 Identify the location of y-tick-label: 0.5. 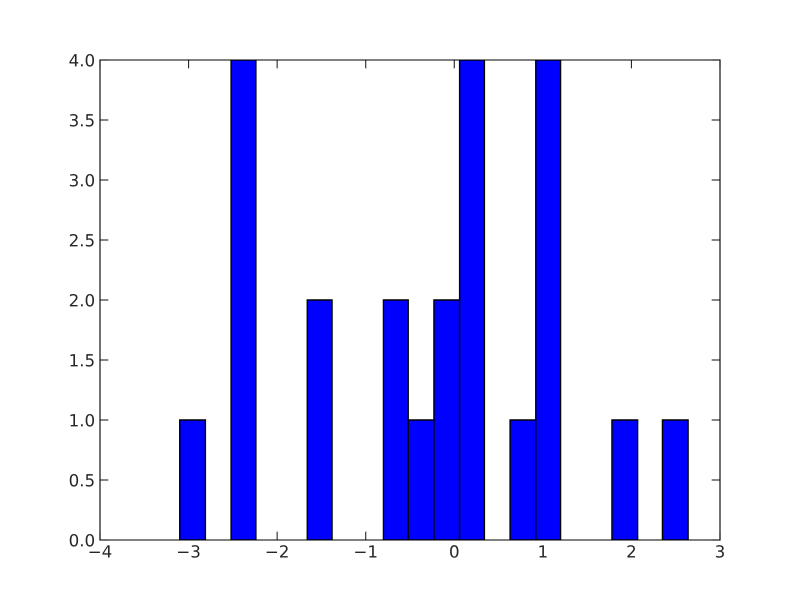
(82, 480).